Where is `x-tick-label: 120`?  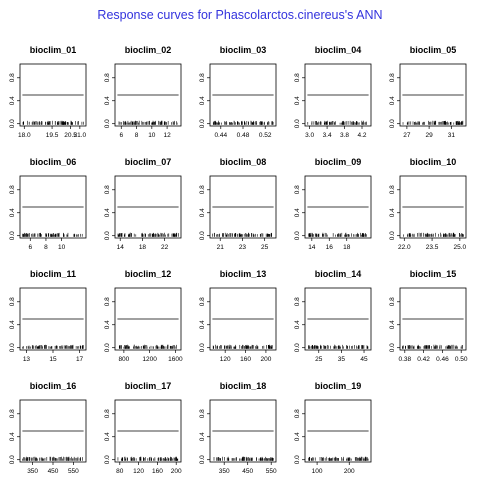 x-tick-label: 120 is located at coordinates (138, 471).